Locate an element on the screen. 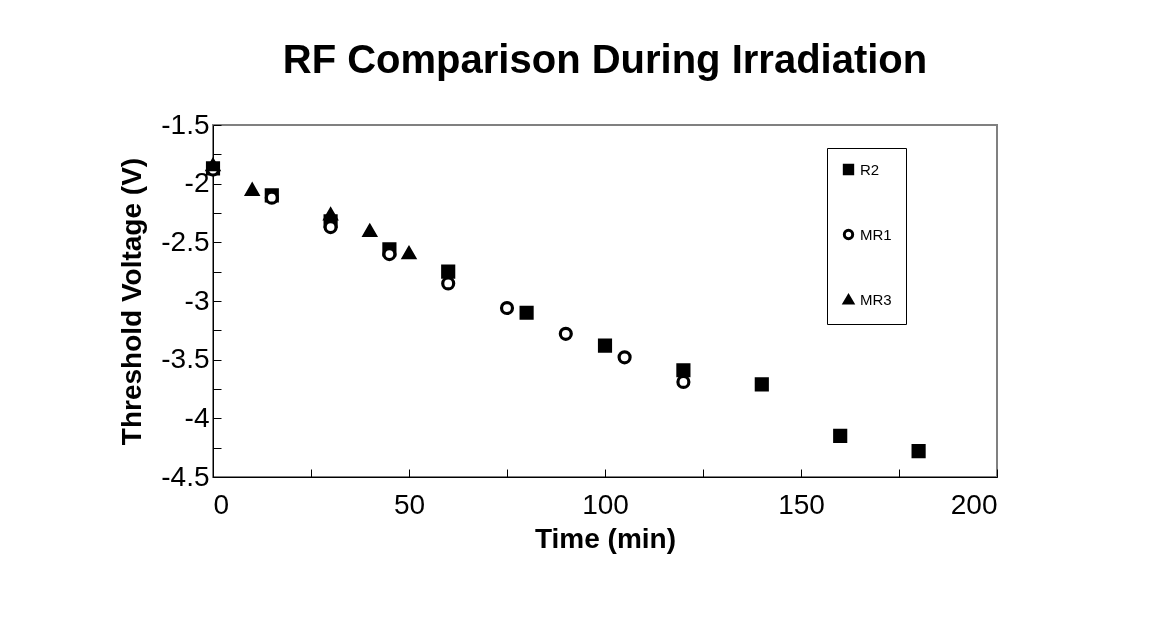 This screenshot has width=1154, height=623. y-tick-label: -3 is located at coordinates (197, 300).